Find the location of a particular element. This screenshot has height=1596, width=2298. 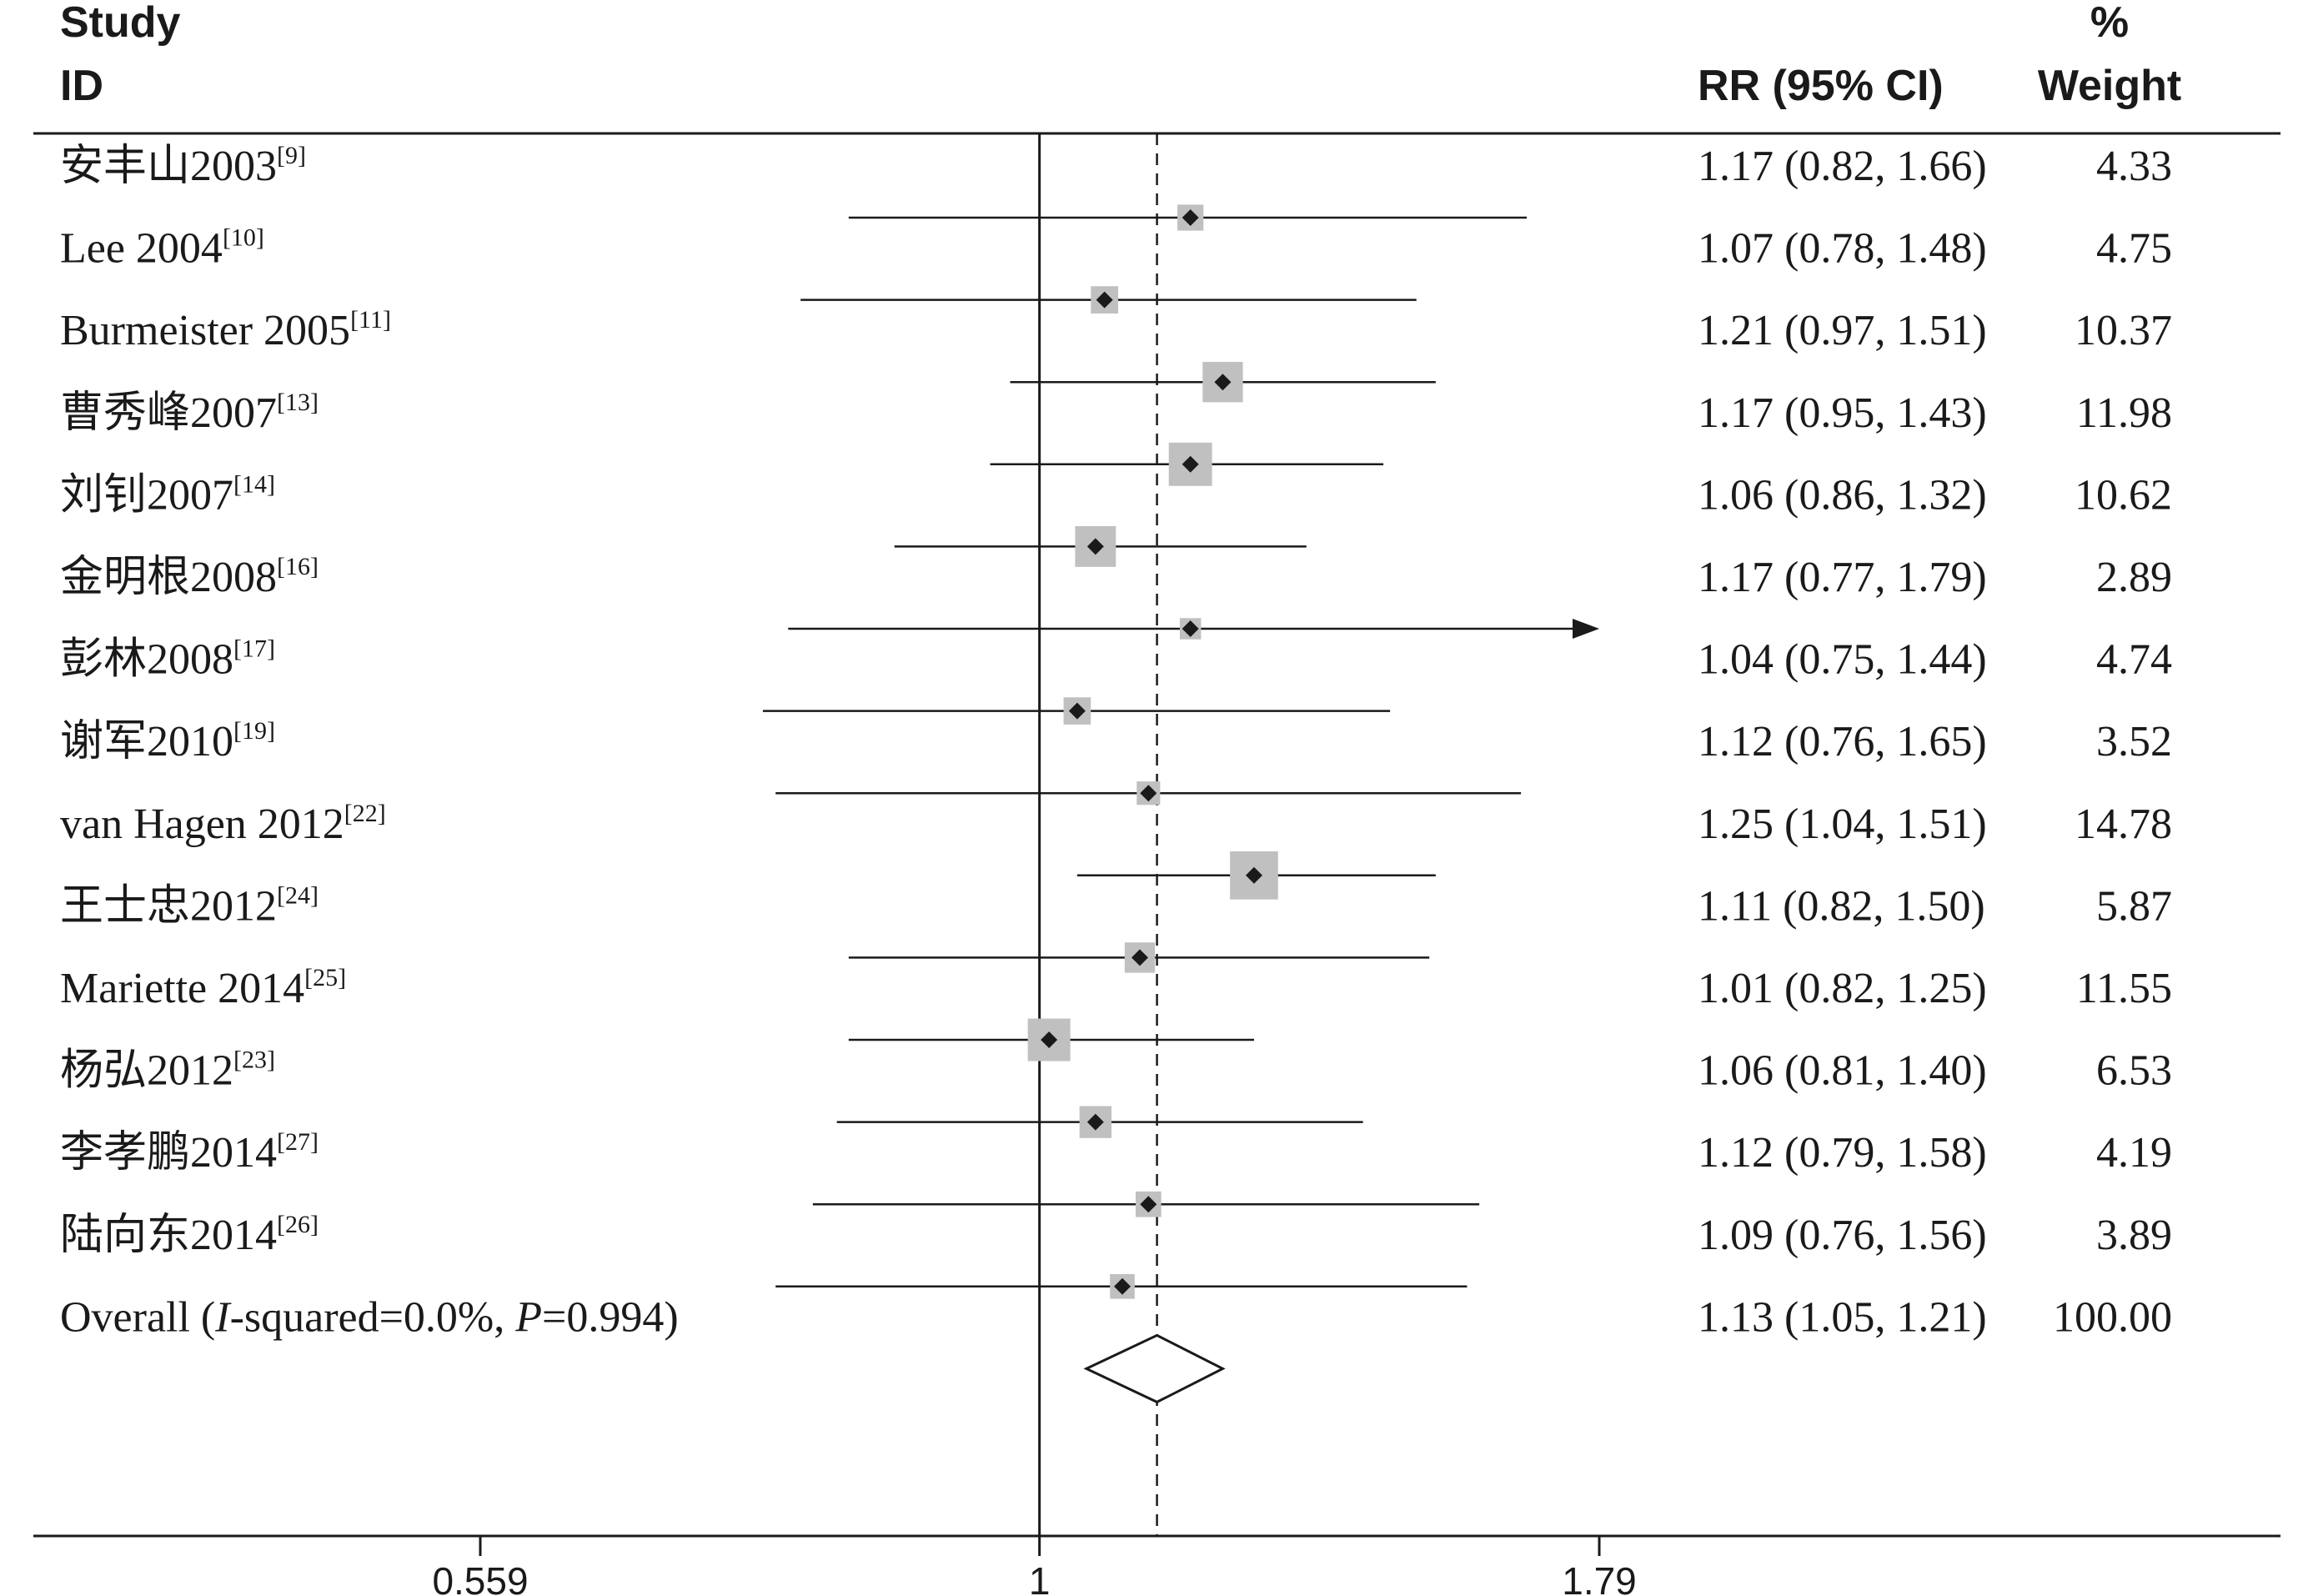

study-name: 安丰山2003 is located at coordinates (168, 167).